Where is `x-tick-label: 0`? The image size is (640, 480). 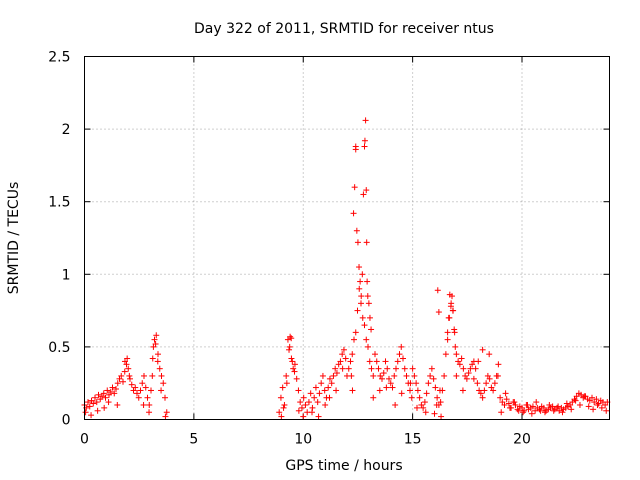 x-tick-label: 0 is located at coordinates (84, 440).